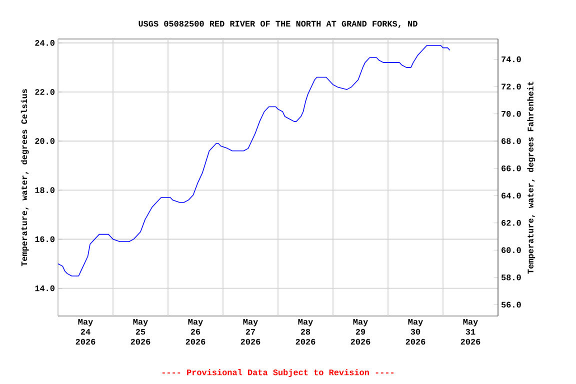 The height and width of the screenshot is (384, 576). Describe the element at coordinates (511, 250) in the screenshot. I see `y2-tick-label: 60.0` at that location.